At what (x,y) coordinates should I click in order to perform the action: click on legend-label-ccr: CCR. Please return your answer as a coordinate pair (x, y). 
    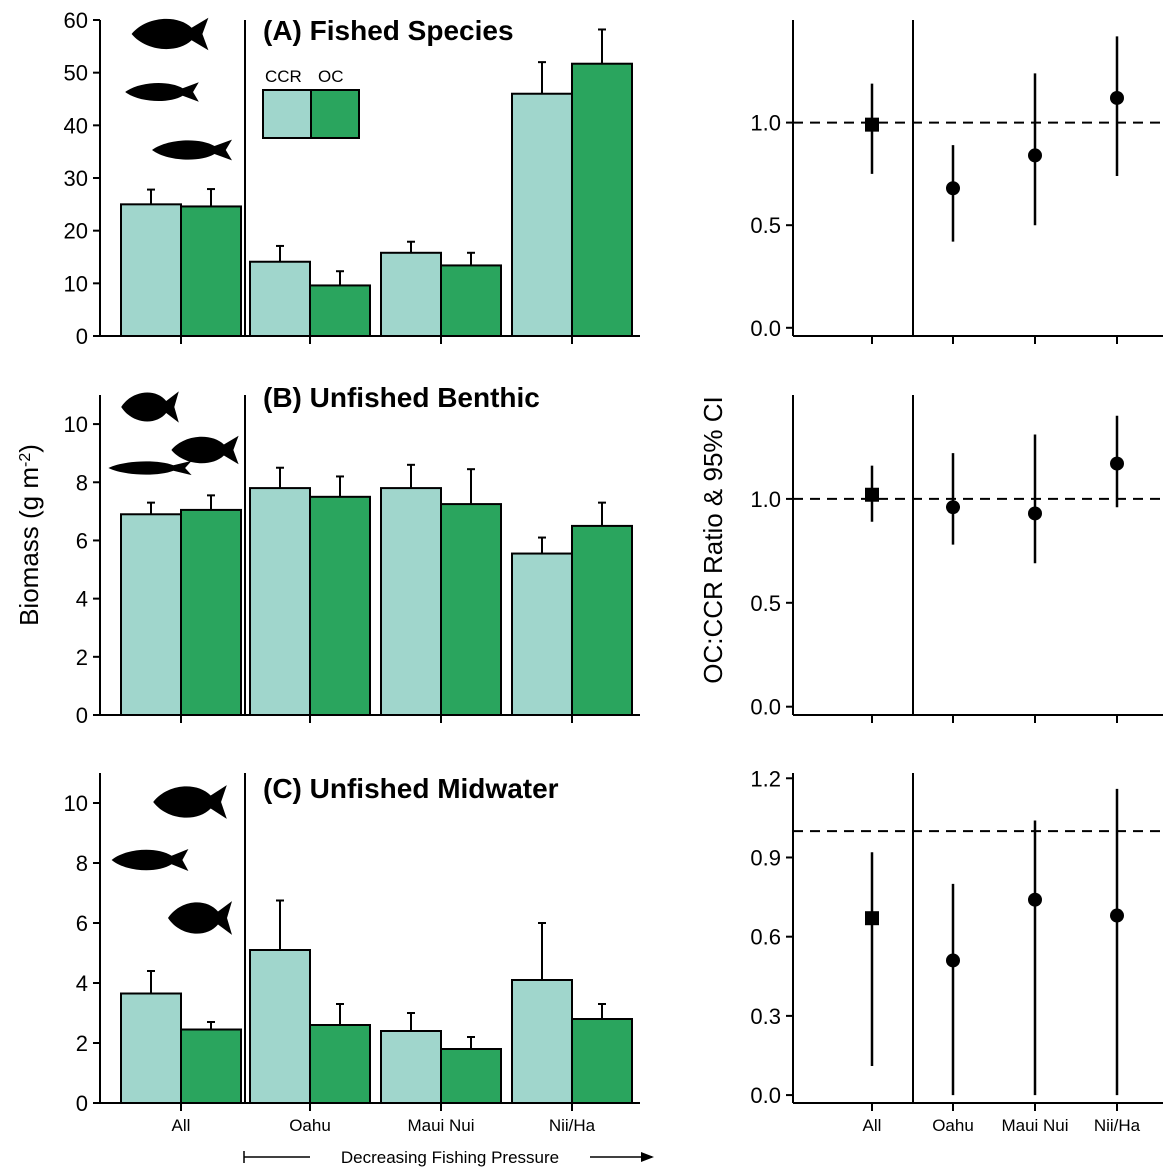
    Looking at the image, I should click on (283, 76).